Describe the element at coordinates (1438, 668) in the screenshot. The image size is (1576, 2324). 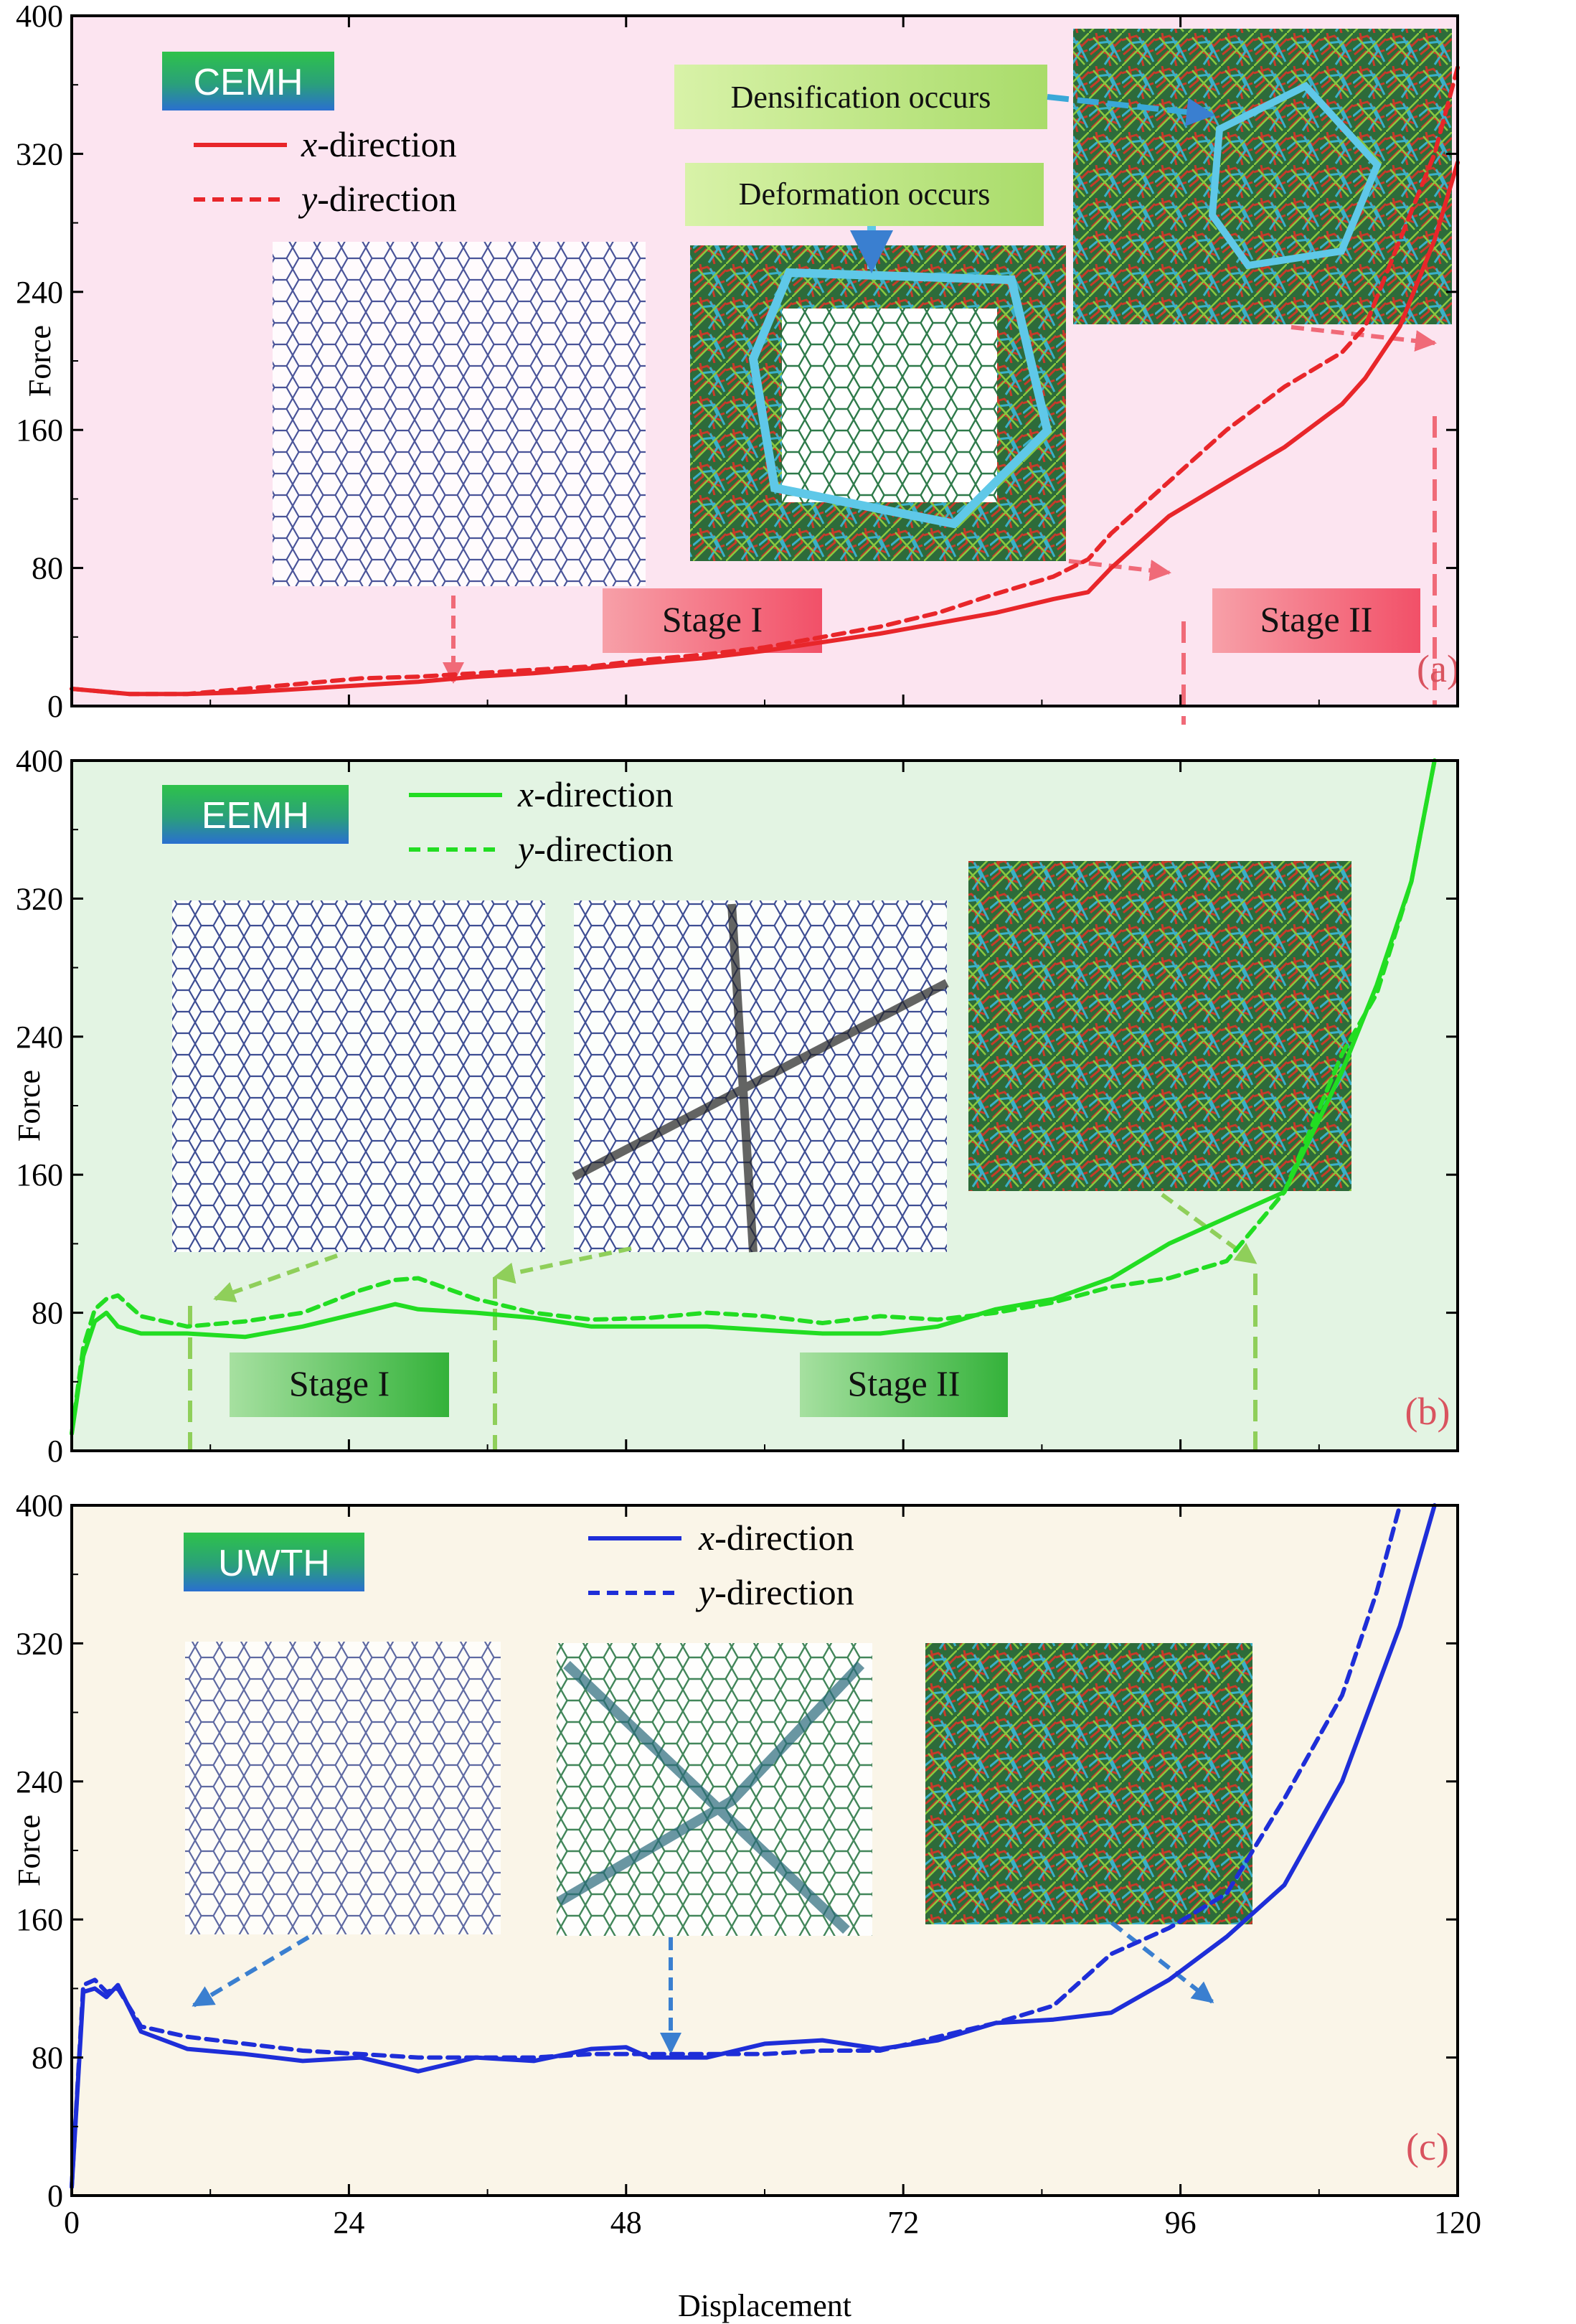
I see `panel-label: (a)` at that location.